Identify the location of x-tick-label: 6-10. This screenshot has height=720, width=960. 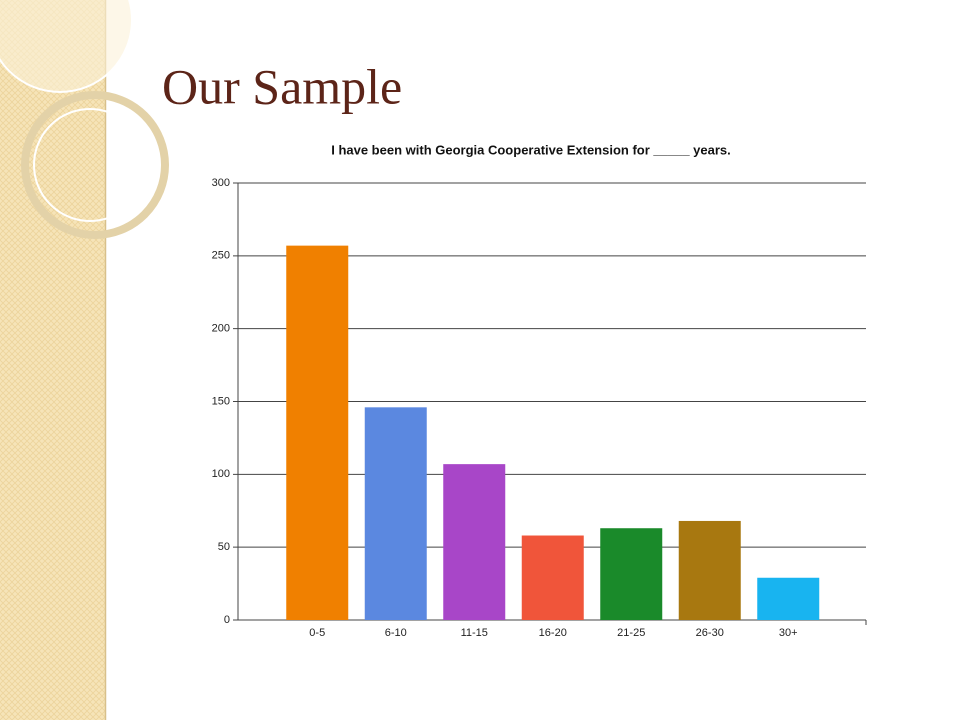
(396, 633).